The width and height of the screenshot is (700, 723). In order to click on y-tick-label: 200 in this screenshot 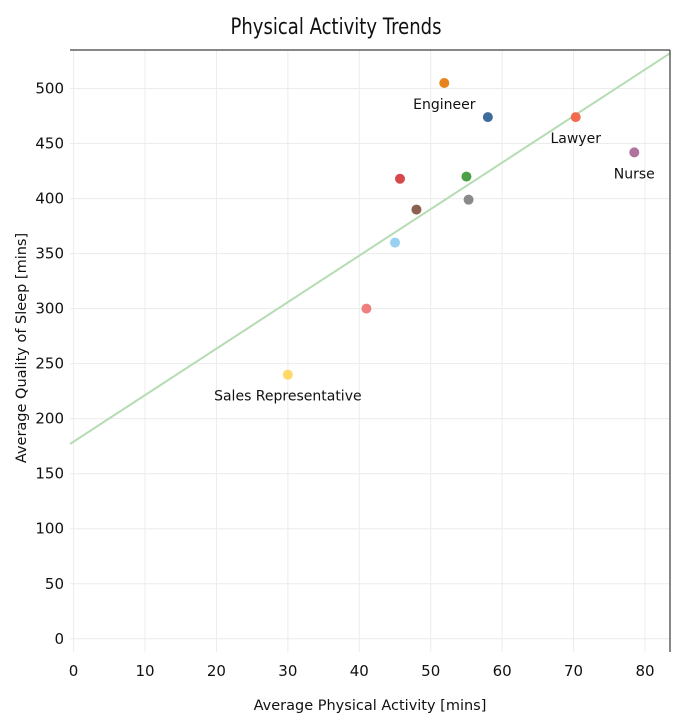, I will do `click(49, 419)`.